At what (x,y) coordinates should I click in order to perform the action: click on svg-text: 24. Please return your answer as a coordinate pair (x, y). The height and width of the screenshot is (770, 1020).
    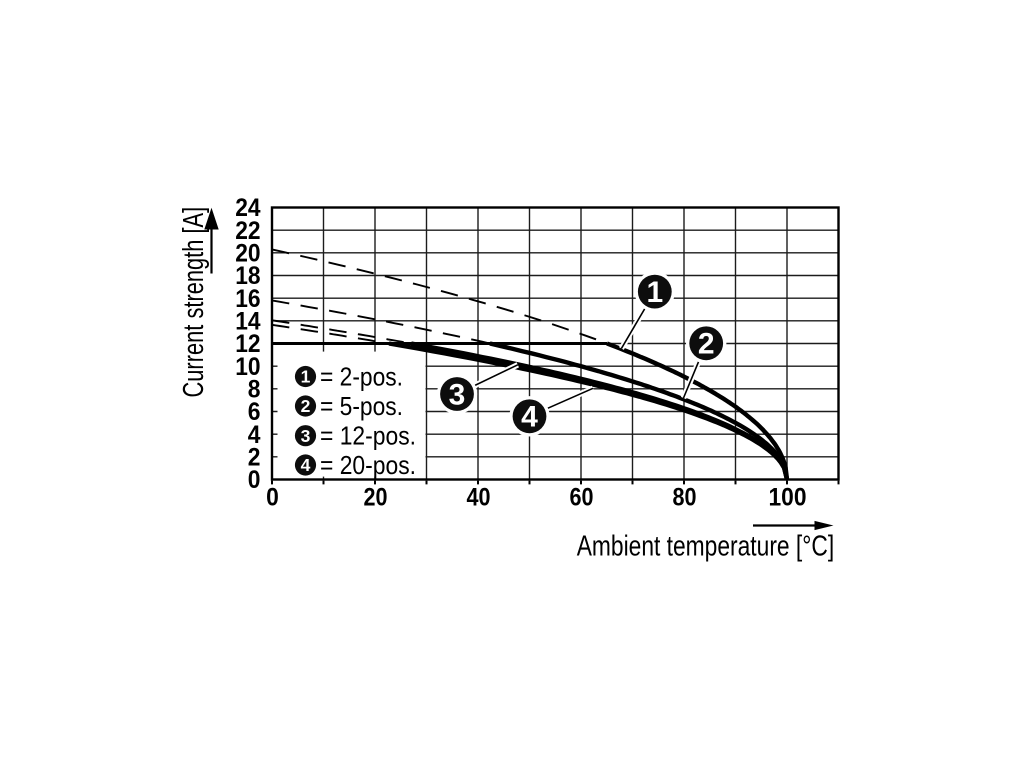
    Looking at the image, I should click on (247, 208).